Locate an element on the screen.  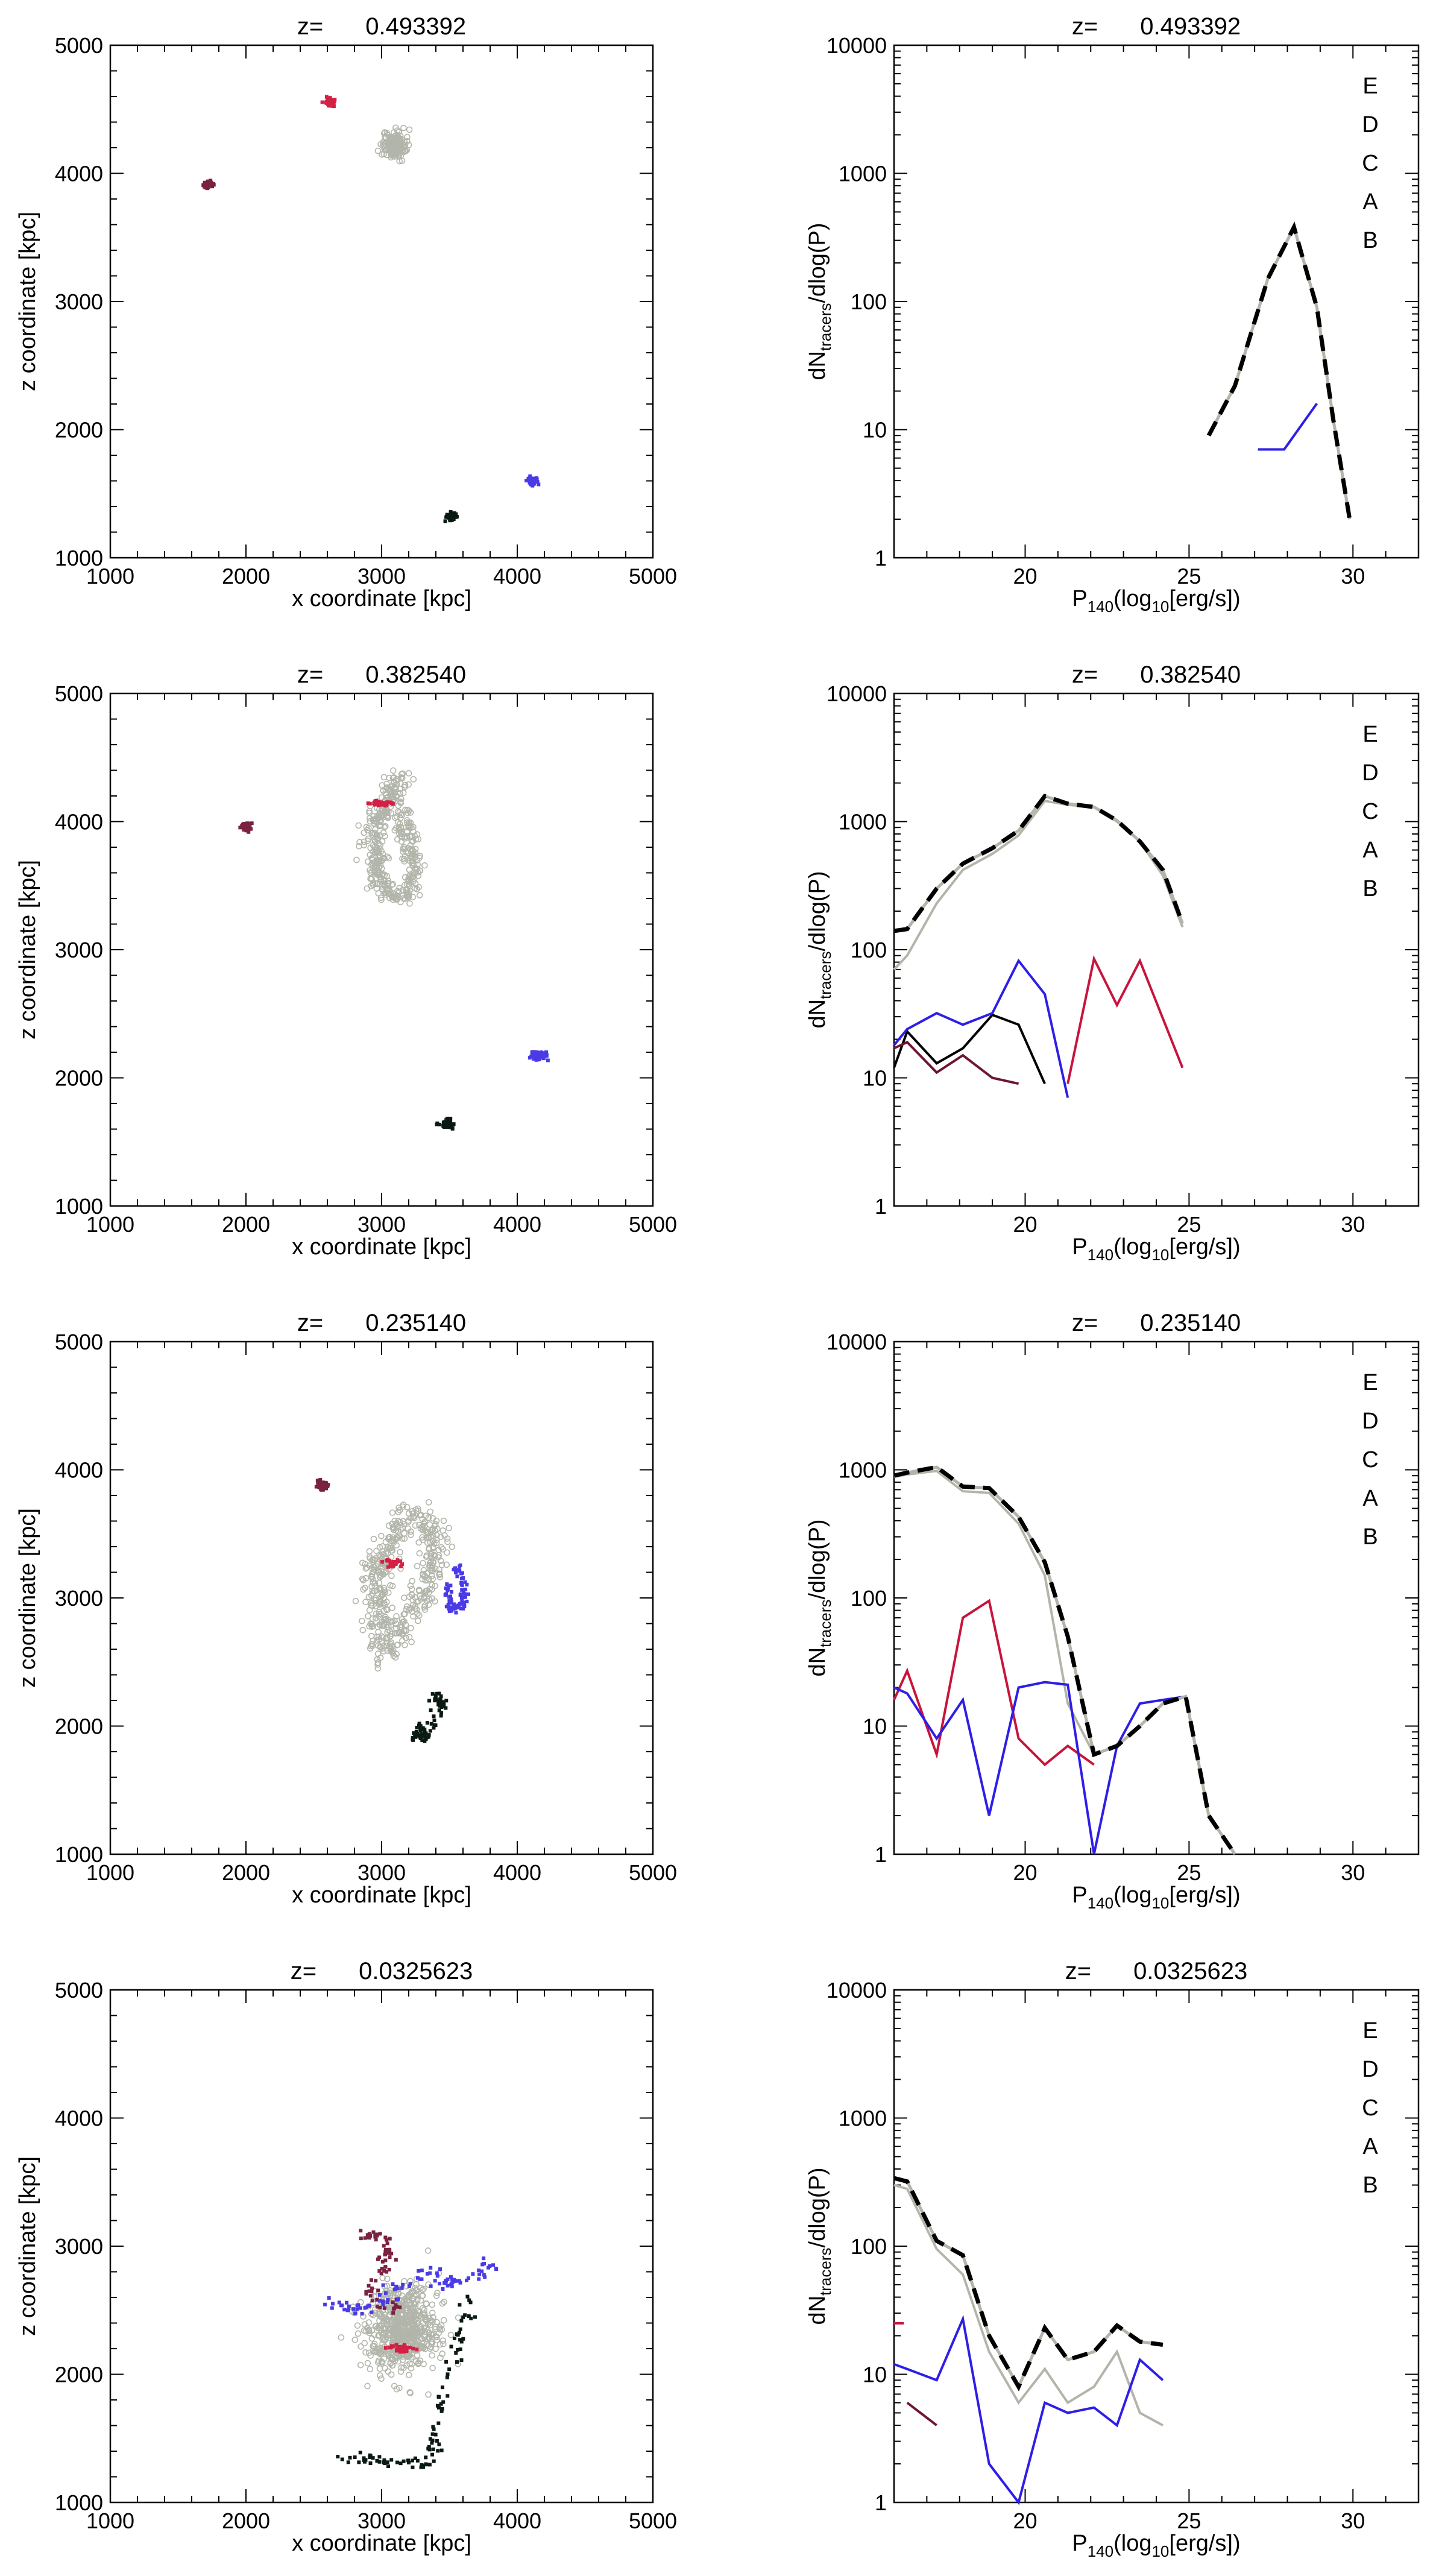
y-axis-label: z coordinate [kpc] is located at coordinates (28, 2246).